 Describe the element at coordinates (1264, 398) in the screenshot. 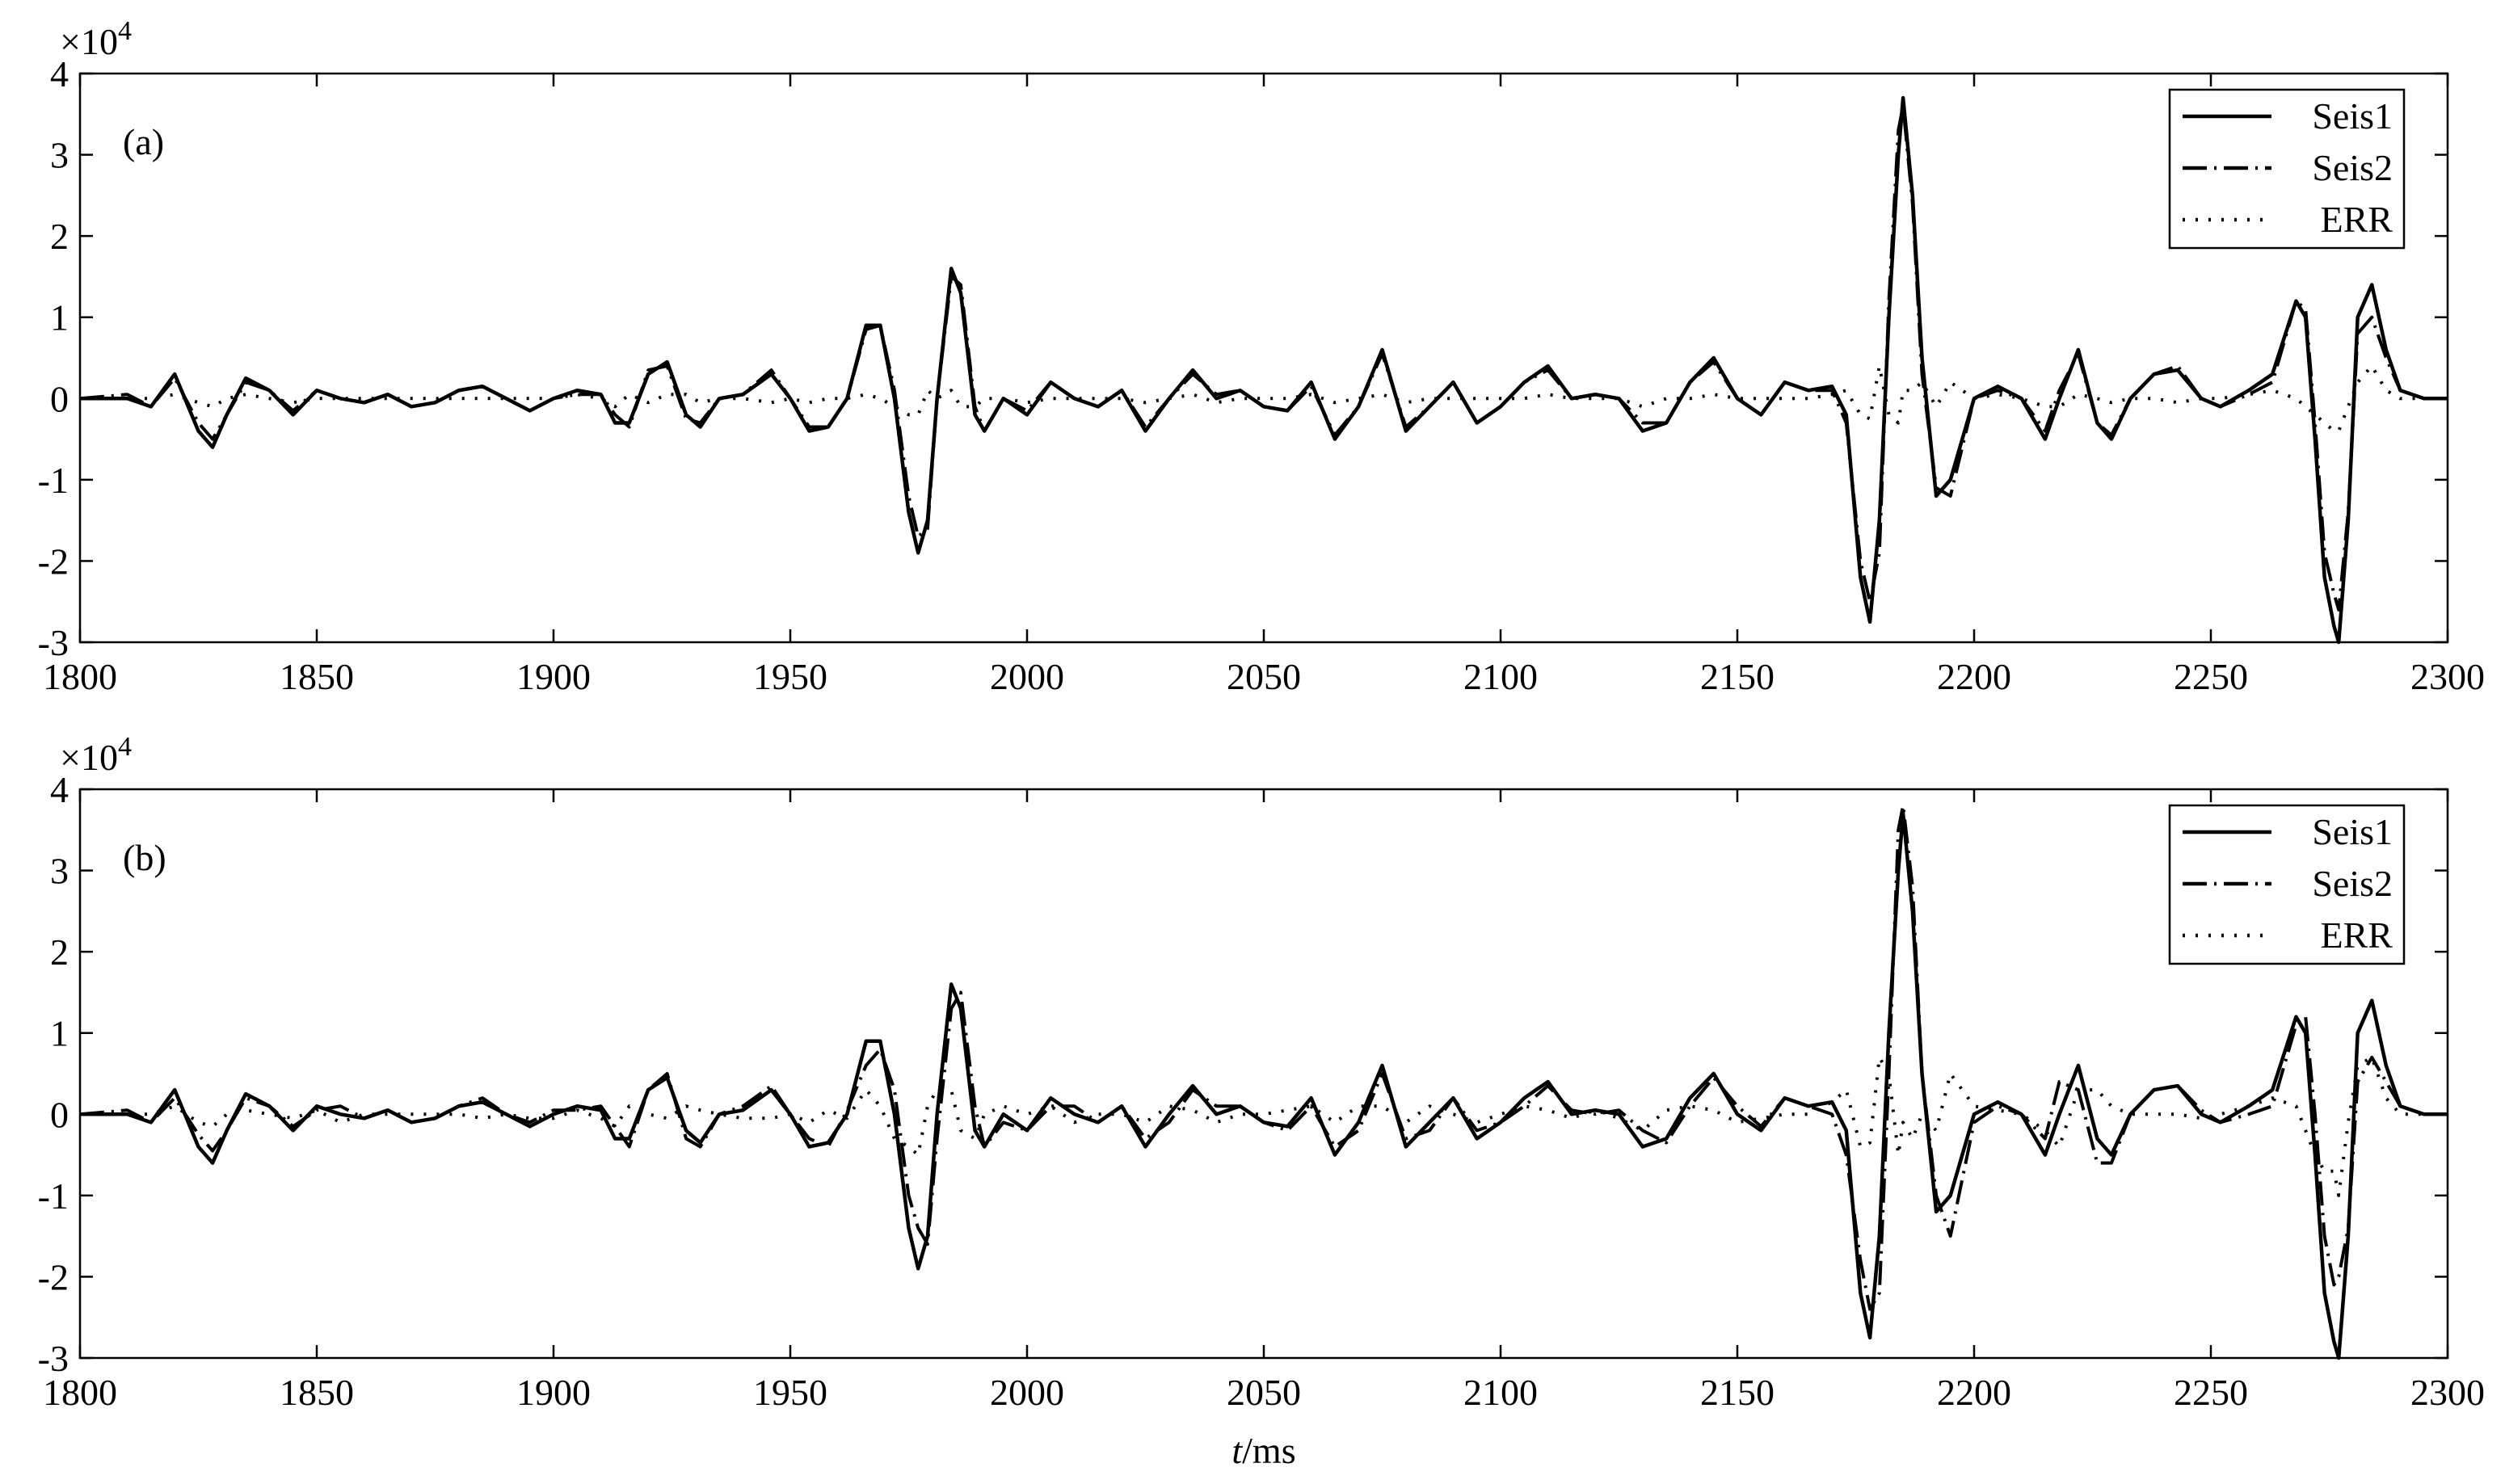

I see `series-line` at that location.